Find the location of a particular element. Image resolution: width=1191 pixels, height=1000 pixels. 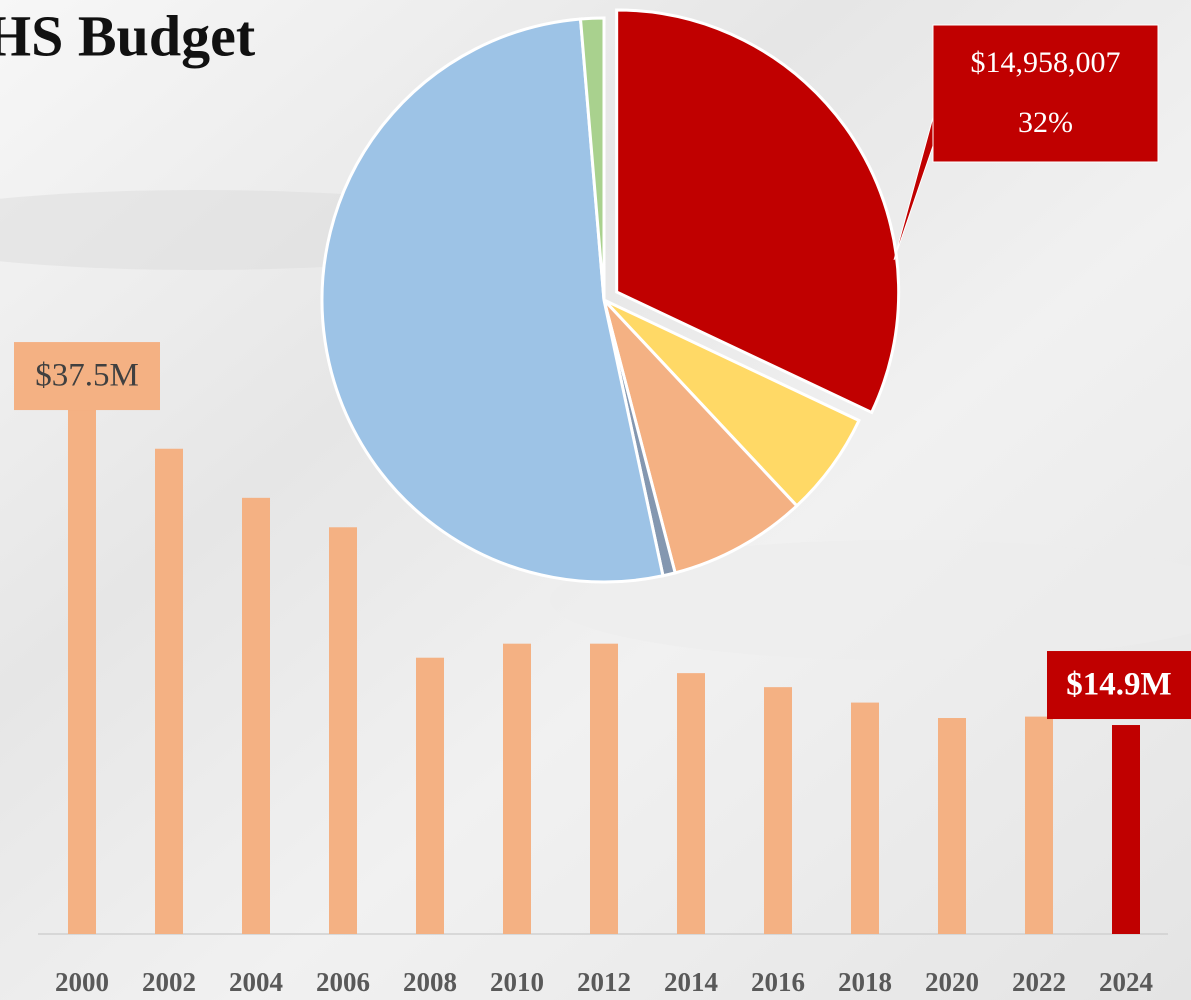

x-tick-label: 2020 is located at coordinates (952, 982).